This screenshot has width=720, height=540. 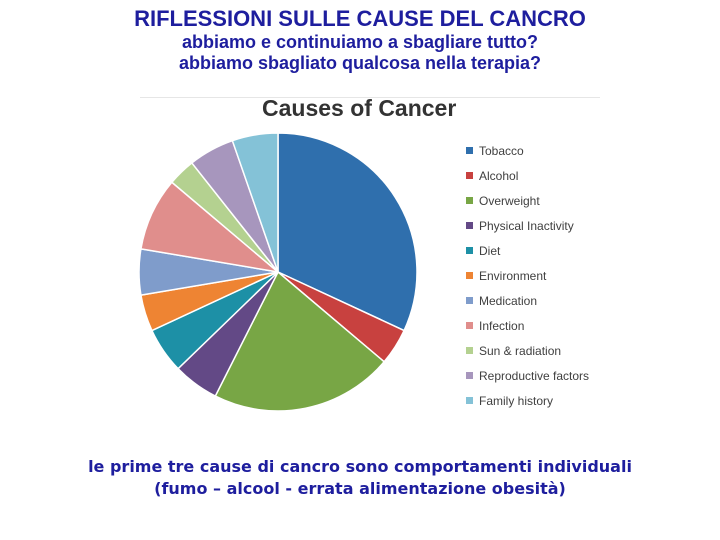 I want to click on legend-item: Reproductive factors, so click(x=527, y=375).